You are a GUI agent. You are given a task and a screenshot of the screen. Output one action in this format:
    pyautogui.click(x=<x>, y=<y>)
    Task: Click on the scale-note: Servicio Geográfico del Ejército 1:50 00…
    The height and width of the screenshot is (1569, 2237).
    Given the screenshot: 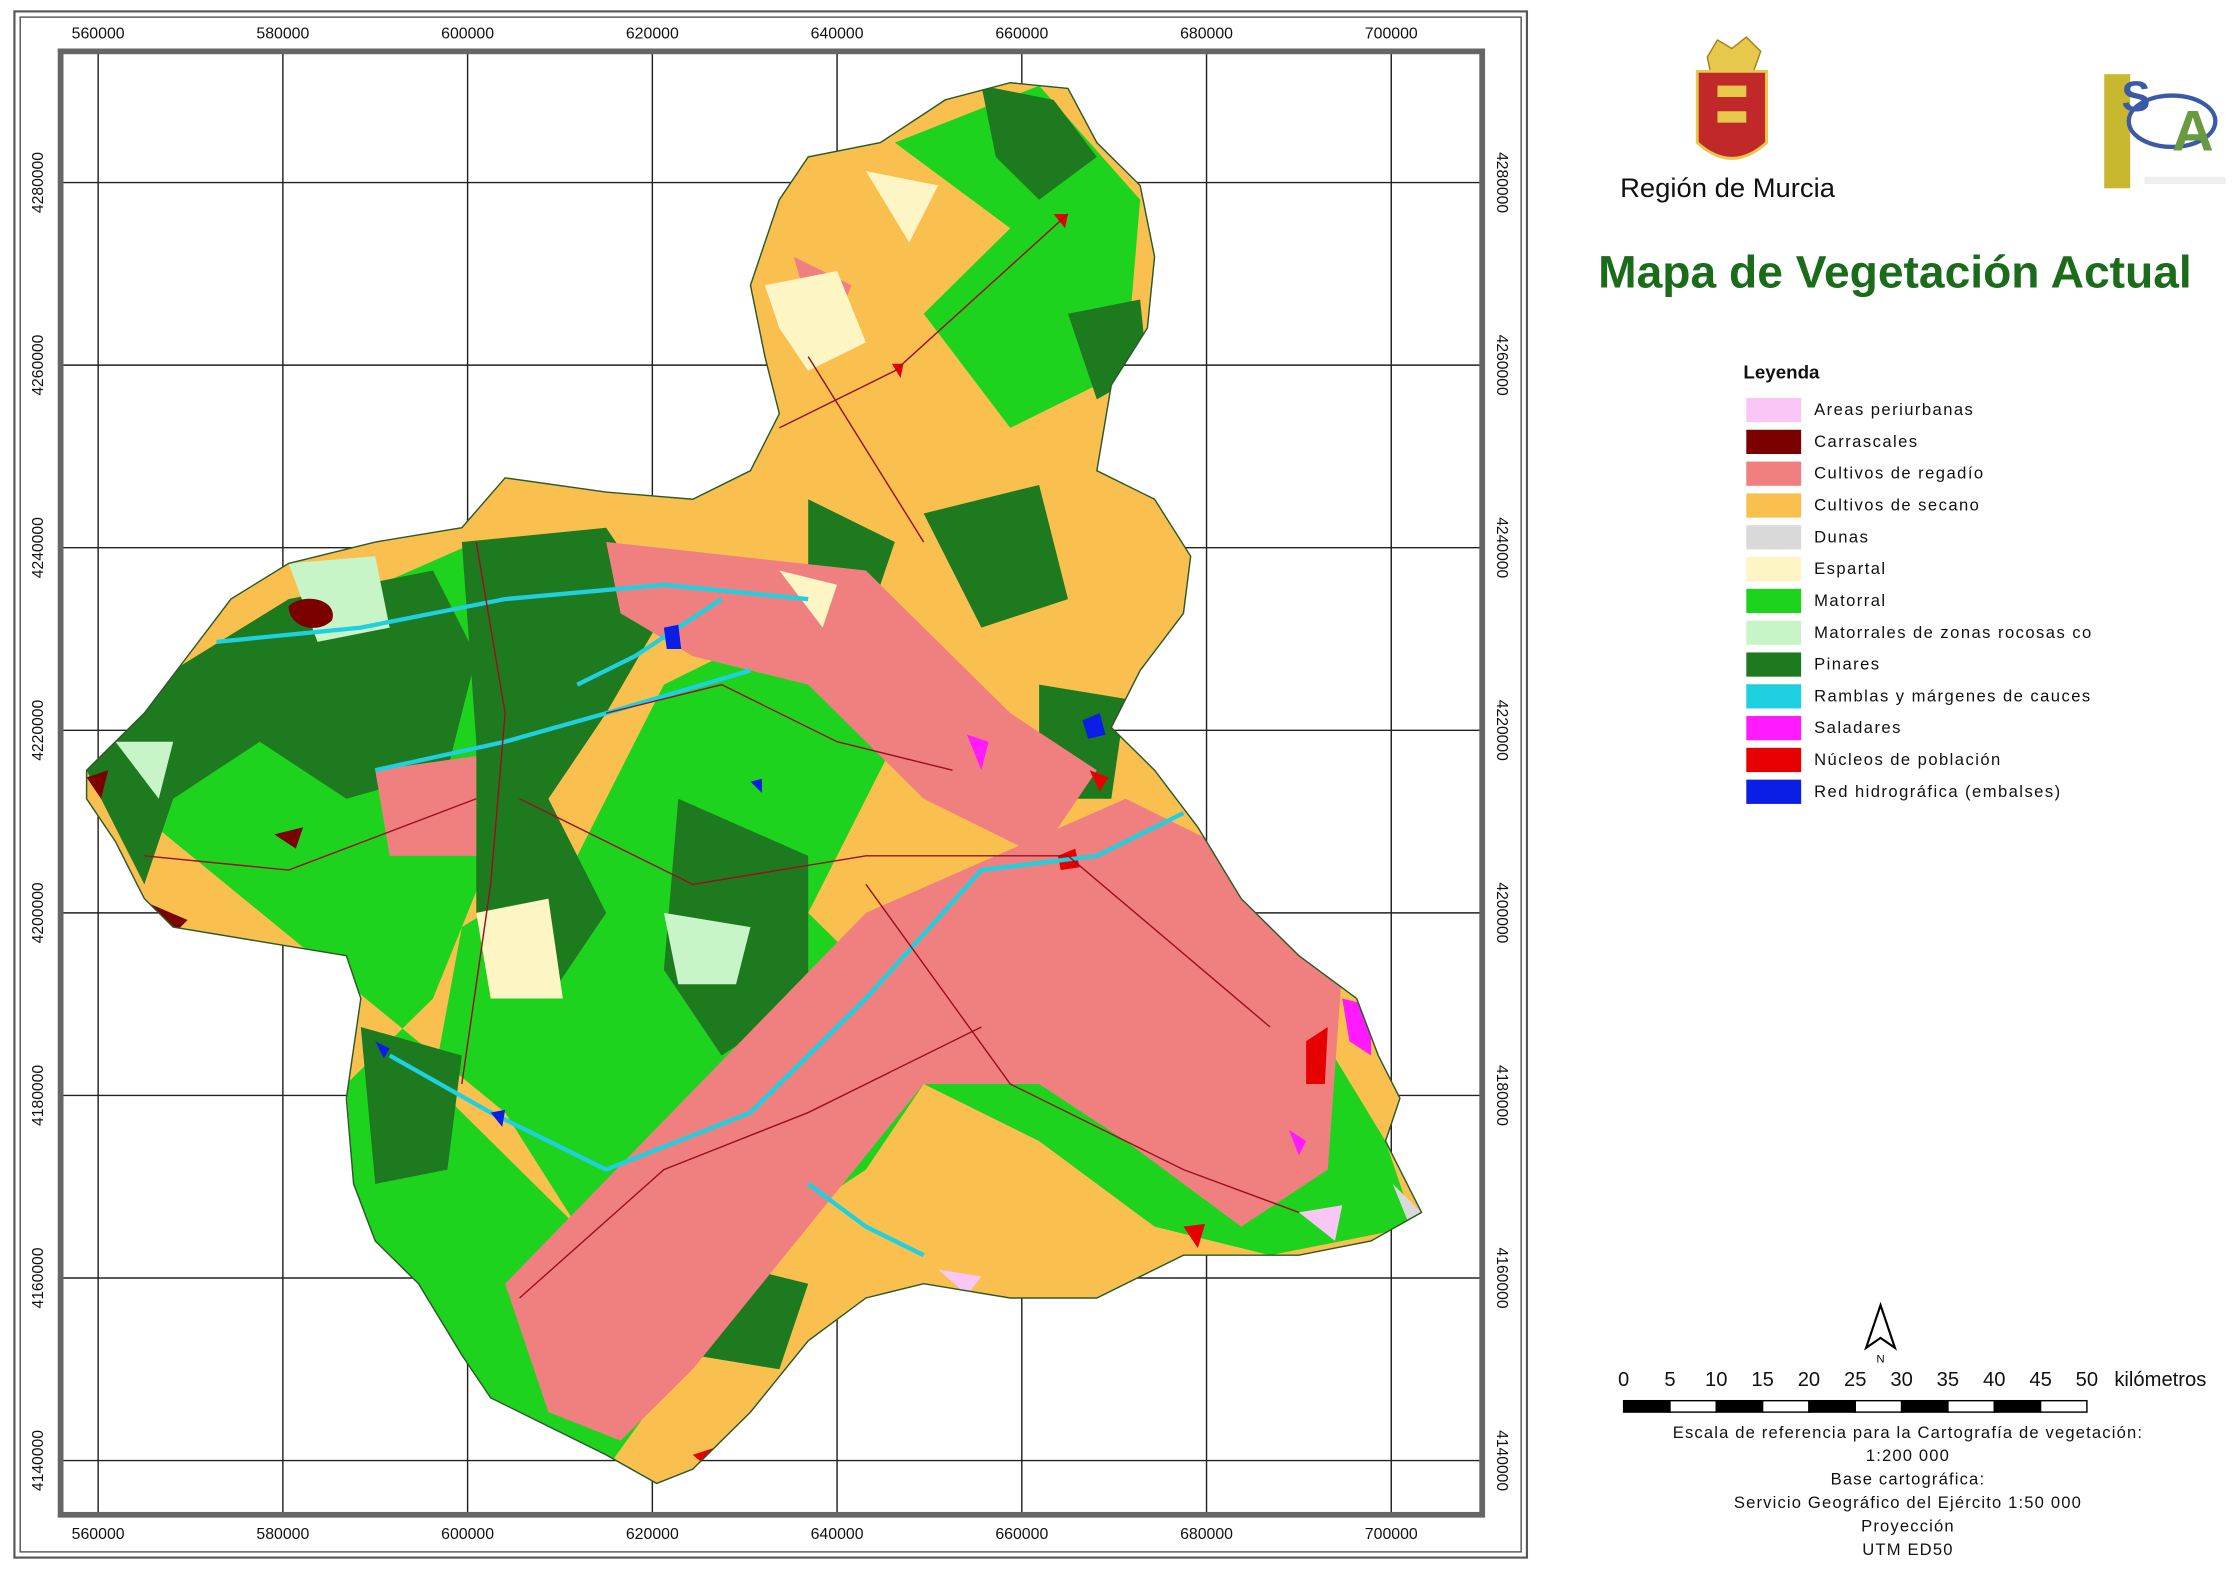 What is the action you would take?
    pyautogui.click(x=1908, y=1503)
    